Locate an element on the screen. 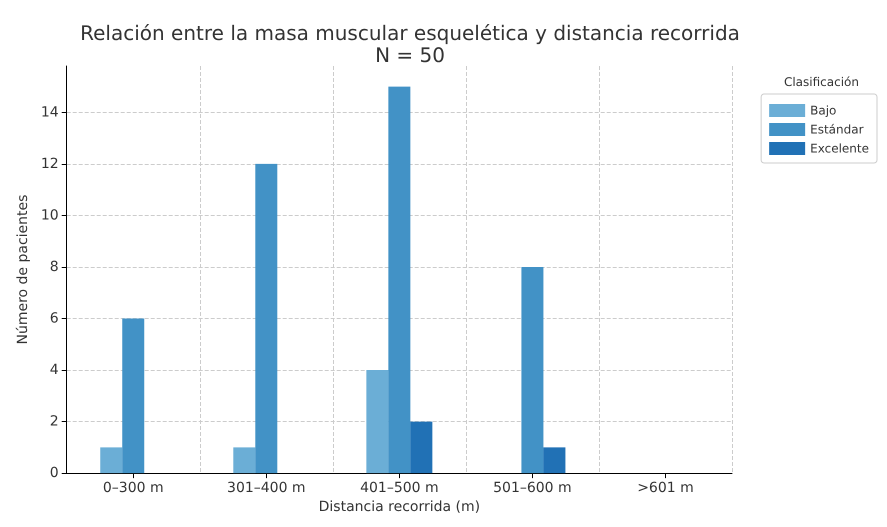 Image resolution: width=887 pixels, height=527 pixels. x-tick-label: 0–300 m is located at coordinates (133, 488).